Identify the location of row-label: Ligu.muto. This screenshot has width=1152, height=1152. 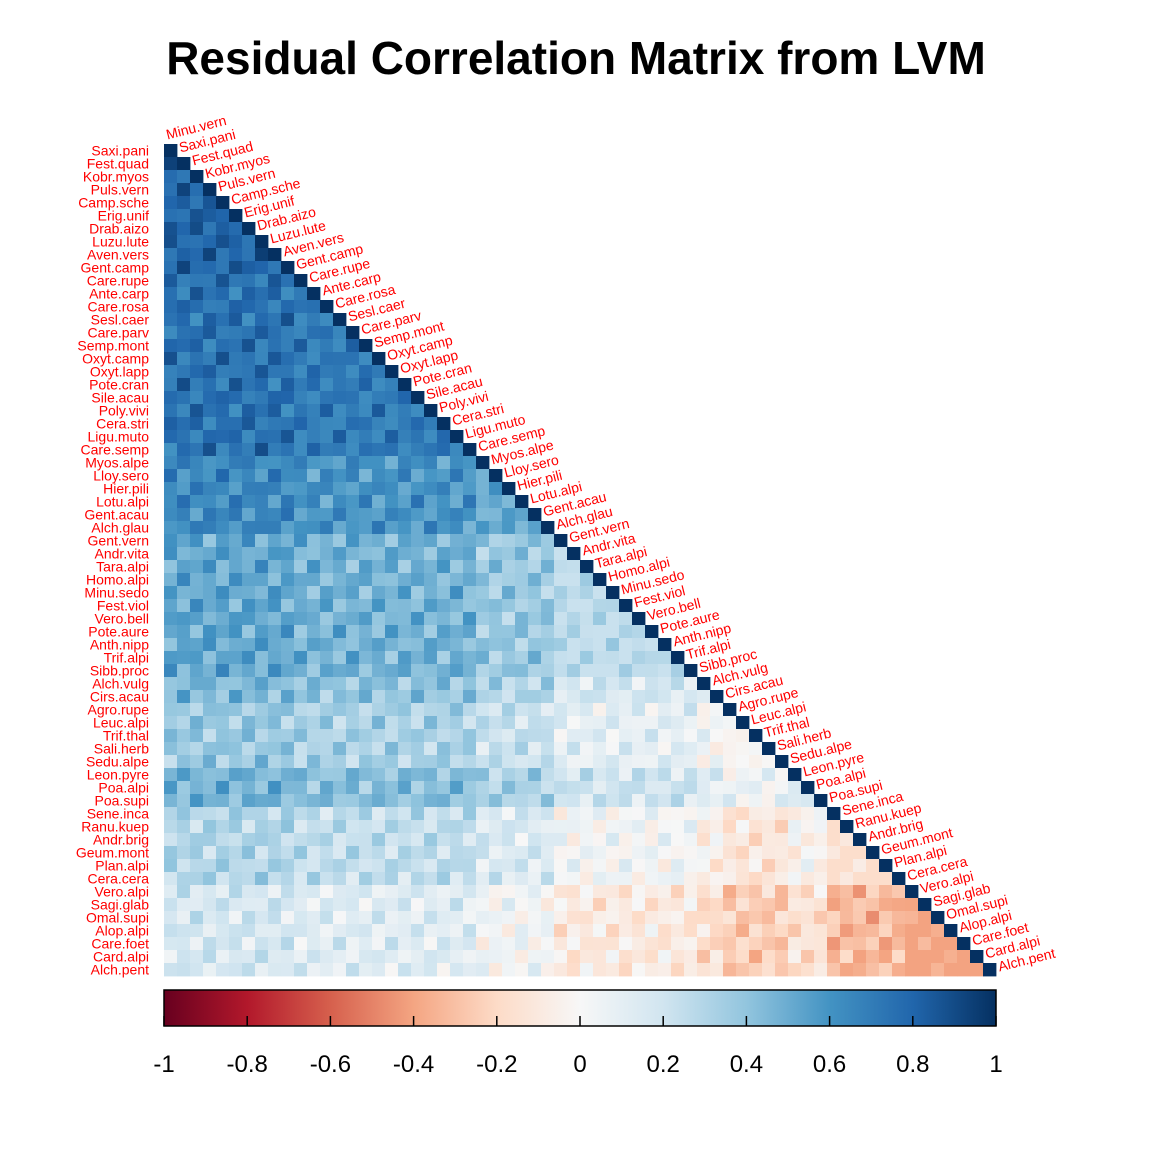
(119, 437).